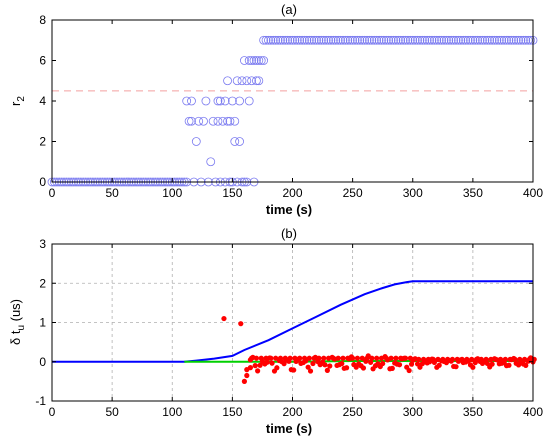 Image resolution: width=550 pixels, height=445 pixels. Describe the element at coordinates (21, 99) in the screenshot. I see `panel-a-ylabel-sub: 2` at that location.